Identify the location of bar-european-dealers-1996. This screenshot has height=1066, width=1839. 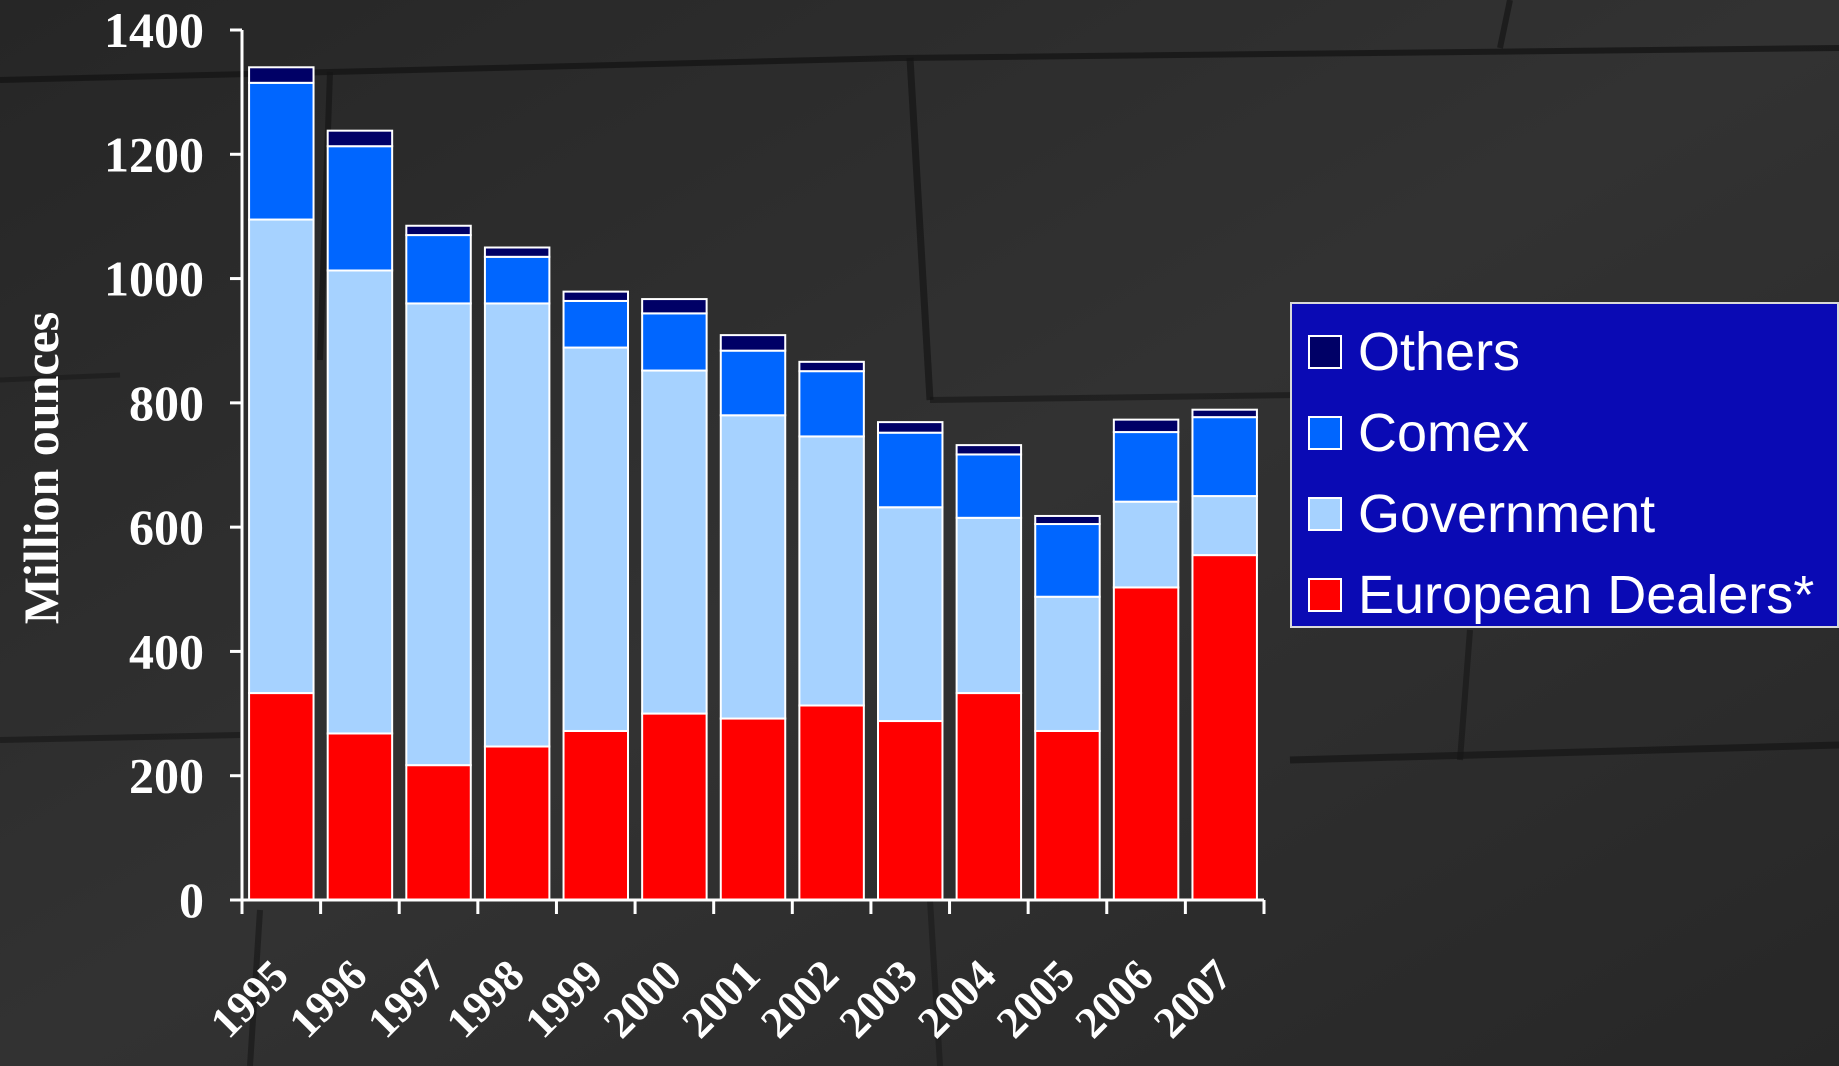
(360, 817).